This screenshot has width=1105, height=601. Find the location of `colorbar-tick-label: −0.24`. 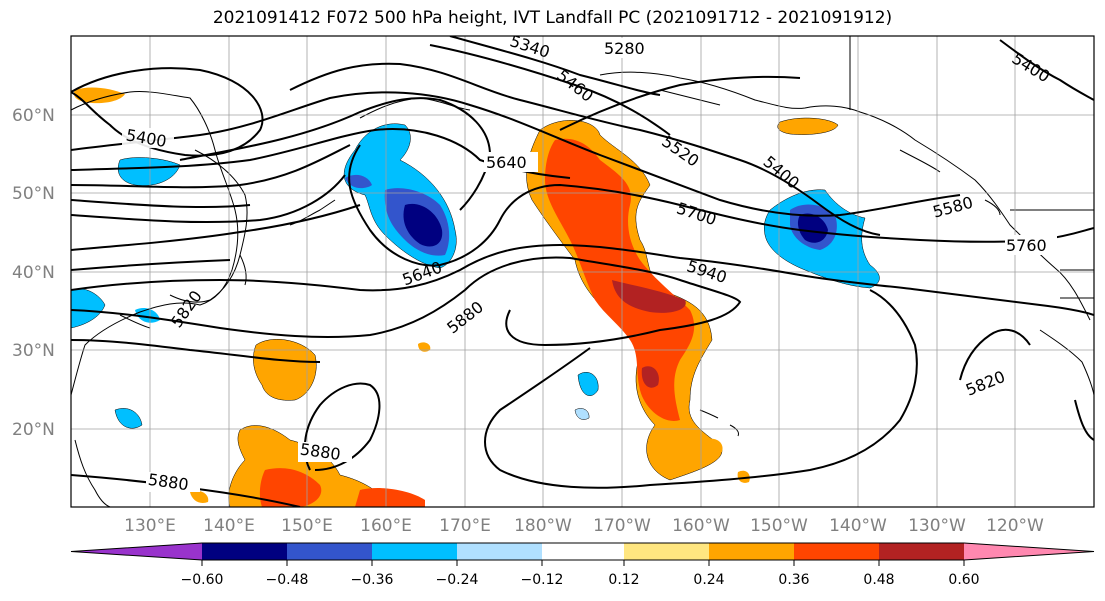

colorbar-tick-label: −0.24 is located at coordinates (457, 580).